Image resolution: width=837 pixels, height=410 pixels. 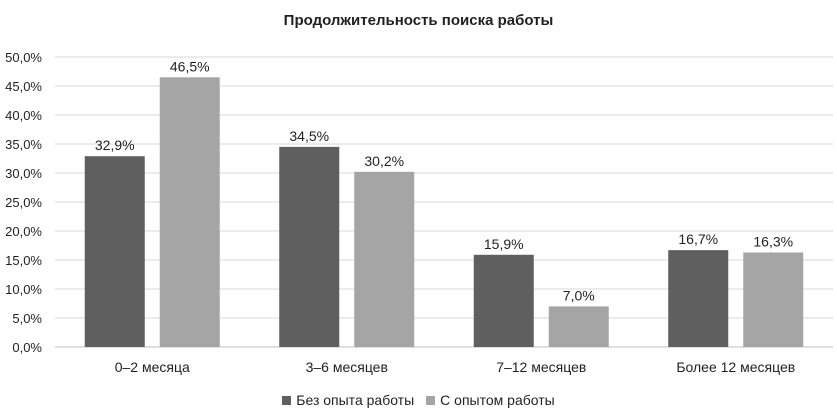 I want to click on data-label: 16,3%, so click(x=773, y=241).